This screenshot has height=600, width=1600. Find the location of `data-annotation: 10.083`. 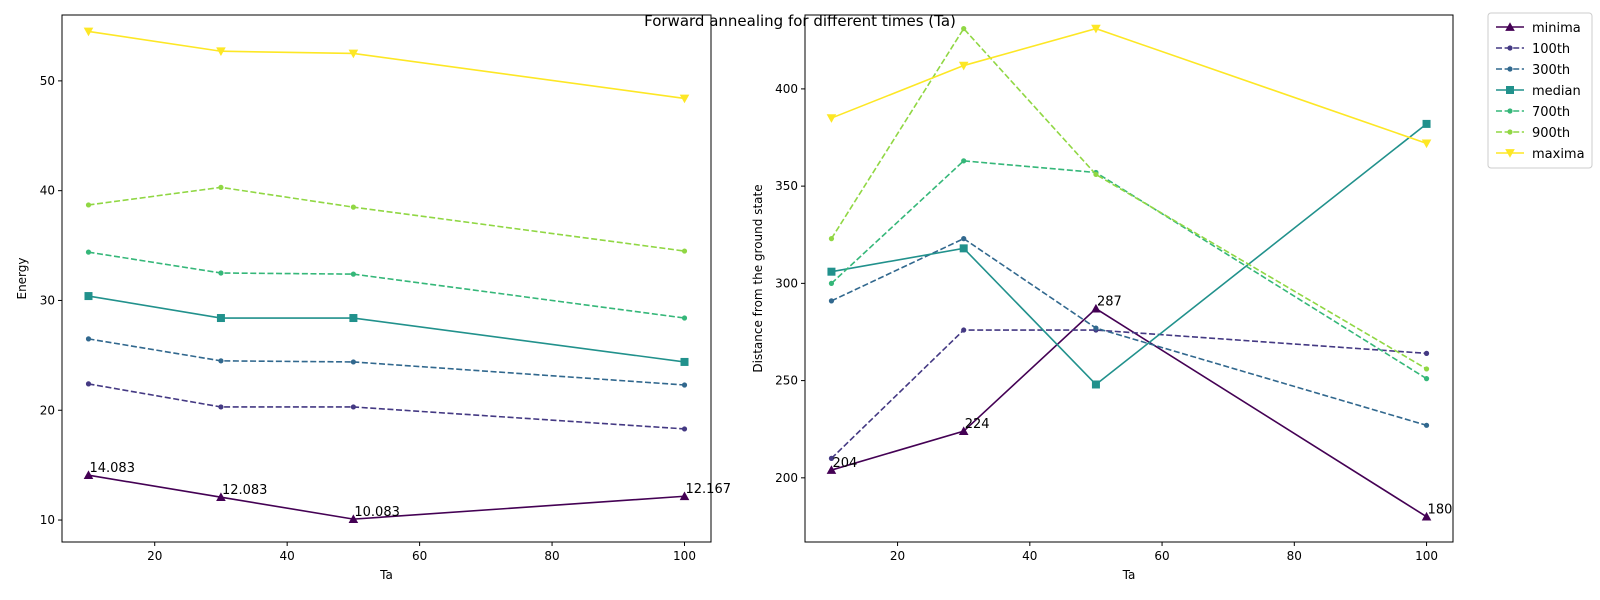

data-annotation: 10.083 is located at coordinates (377, 512).